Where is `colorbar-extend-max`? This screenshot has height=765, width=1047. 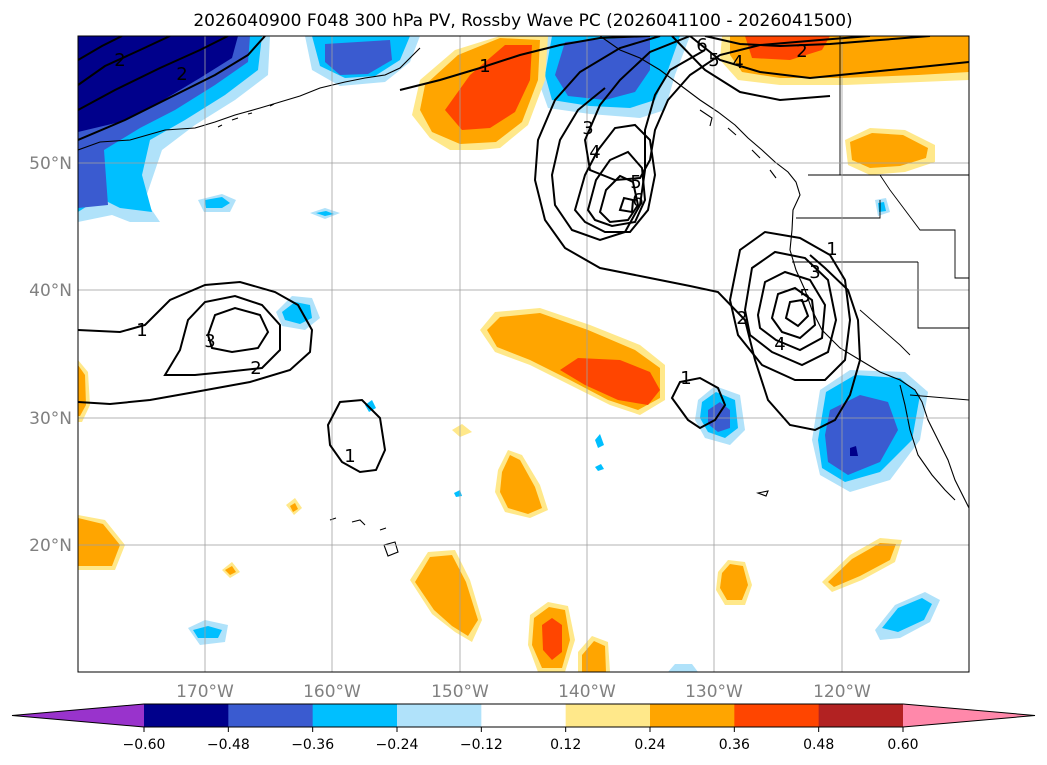 colorbar-extend-max is located at coordinates (969, 715).